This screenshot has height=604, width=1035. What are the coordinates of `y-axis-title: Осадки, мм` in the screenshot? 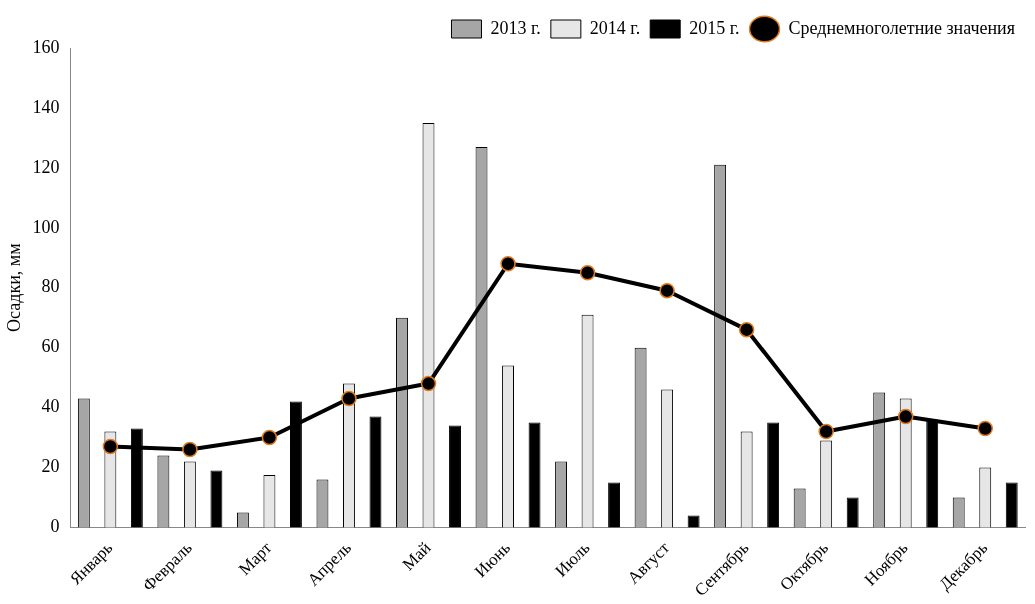 It's located at (13, 287).